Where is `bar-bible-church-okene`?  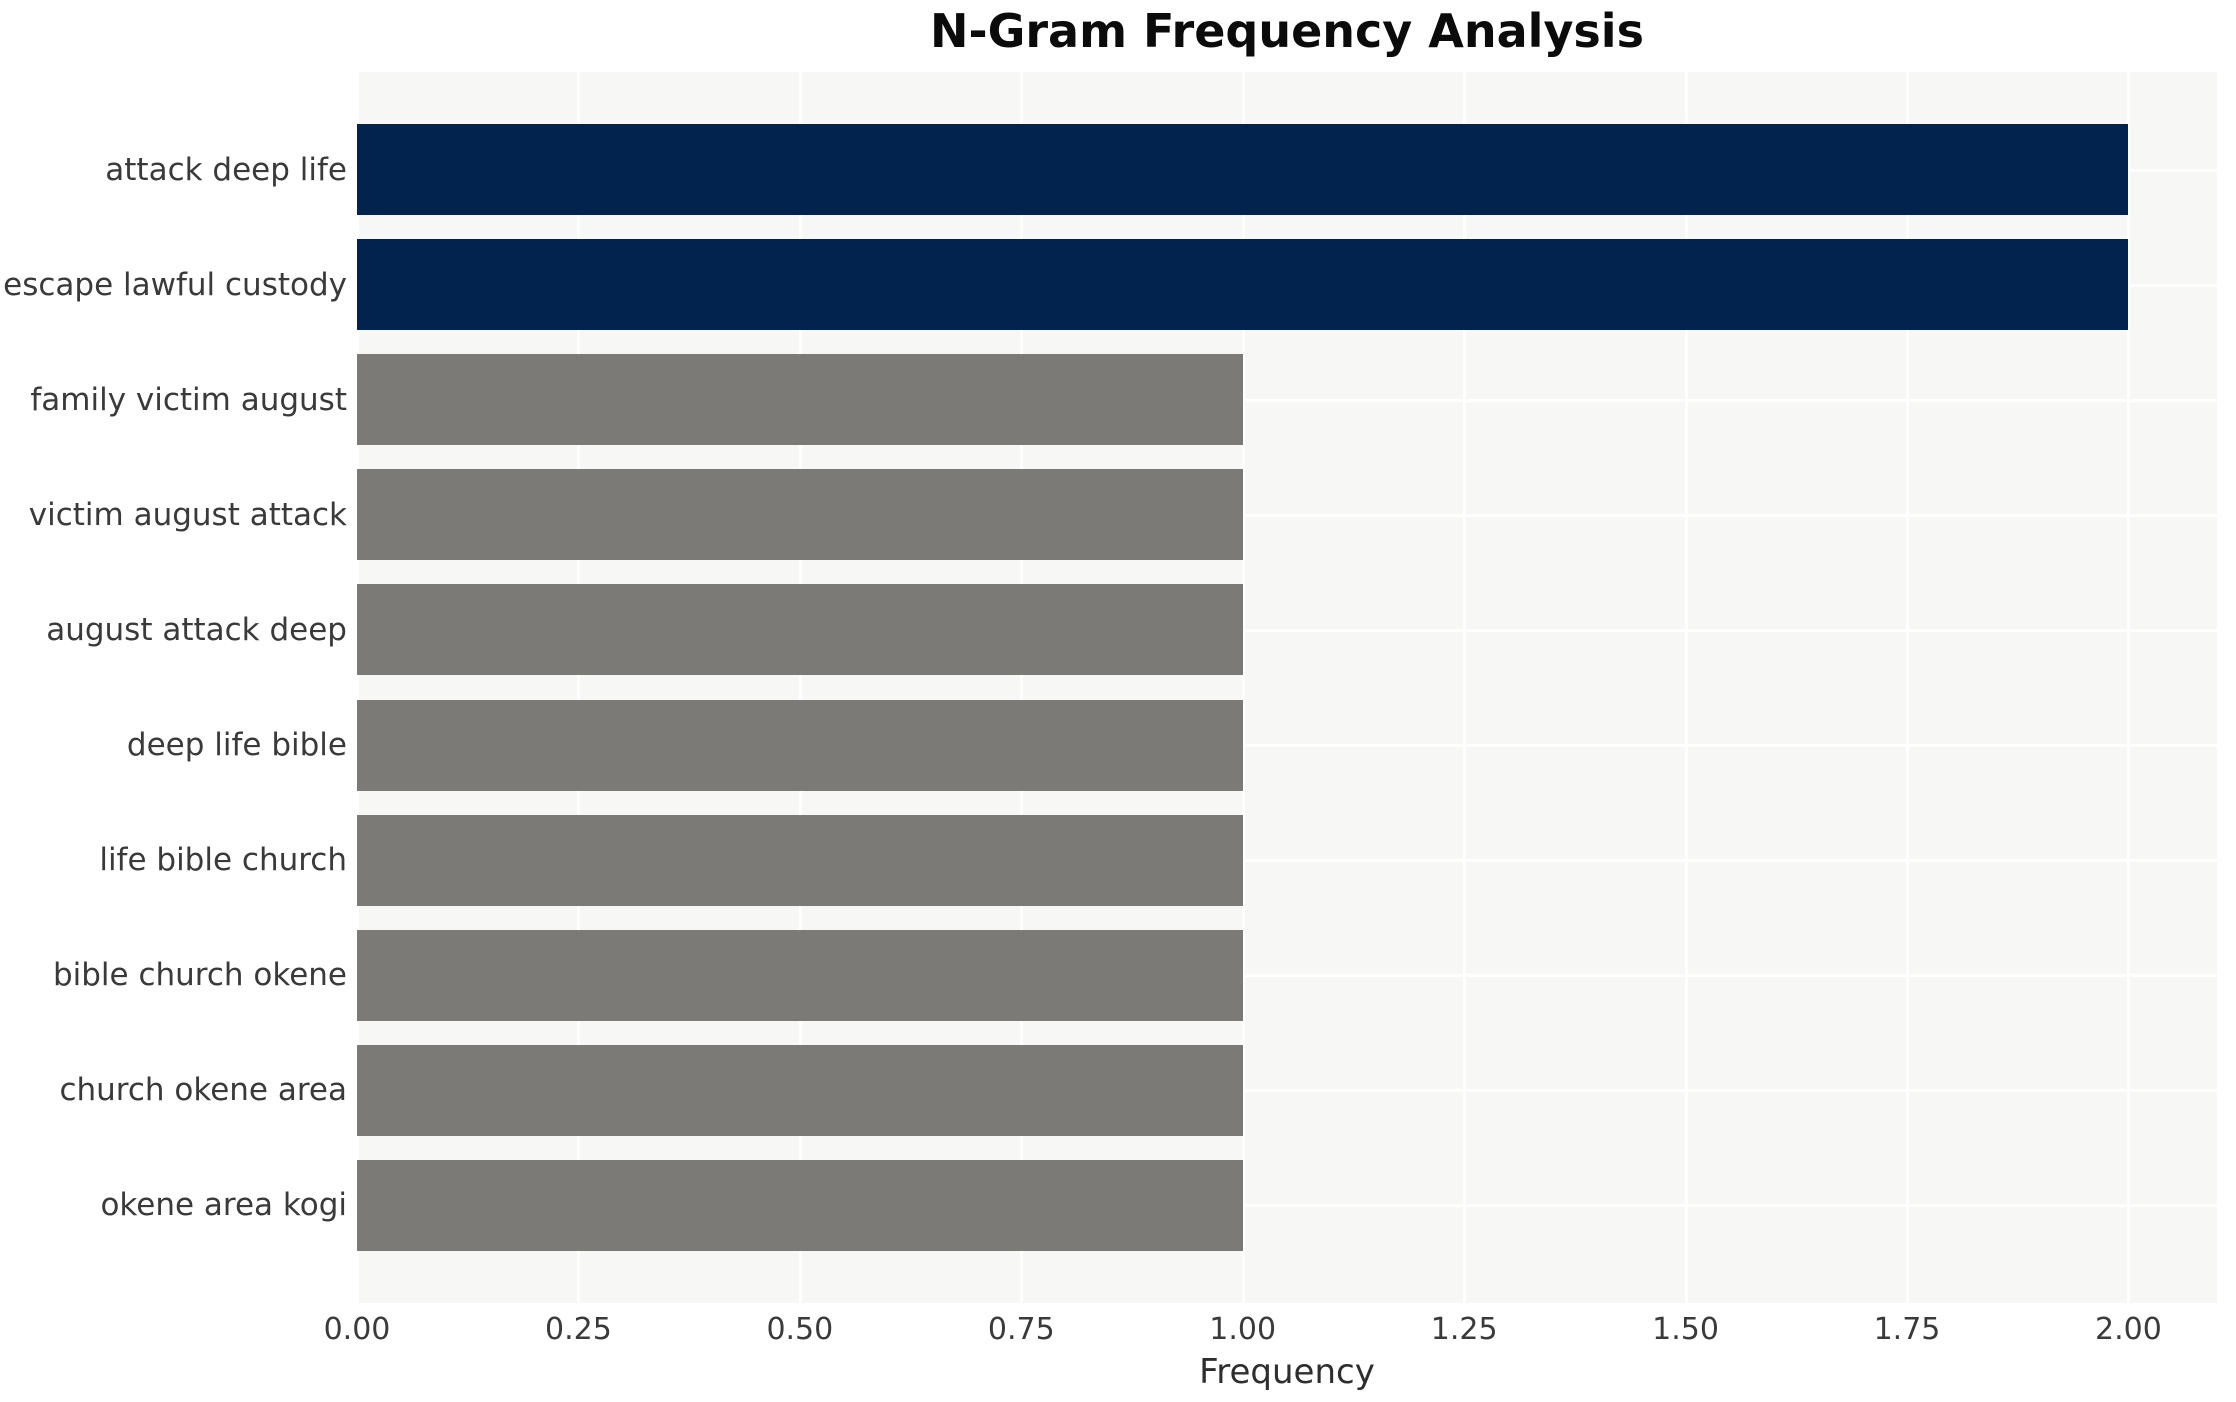 bar-bible-church-okene is located at coordinates (800, 975).